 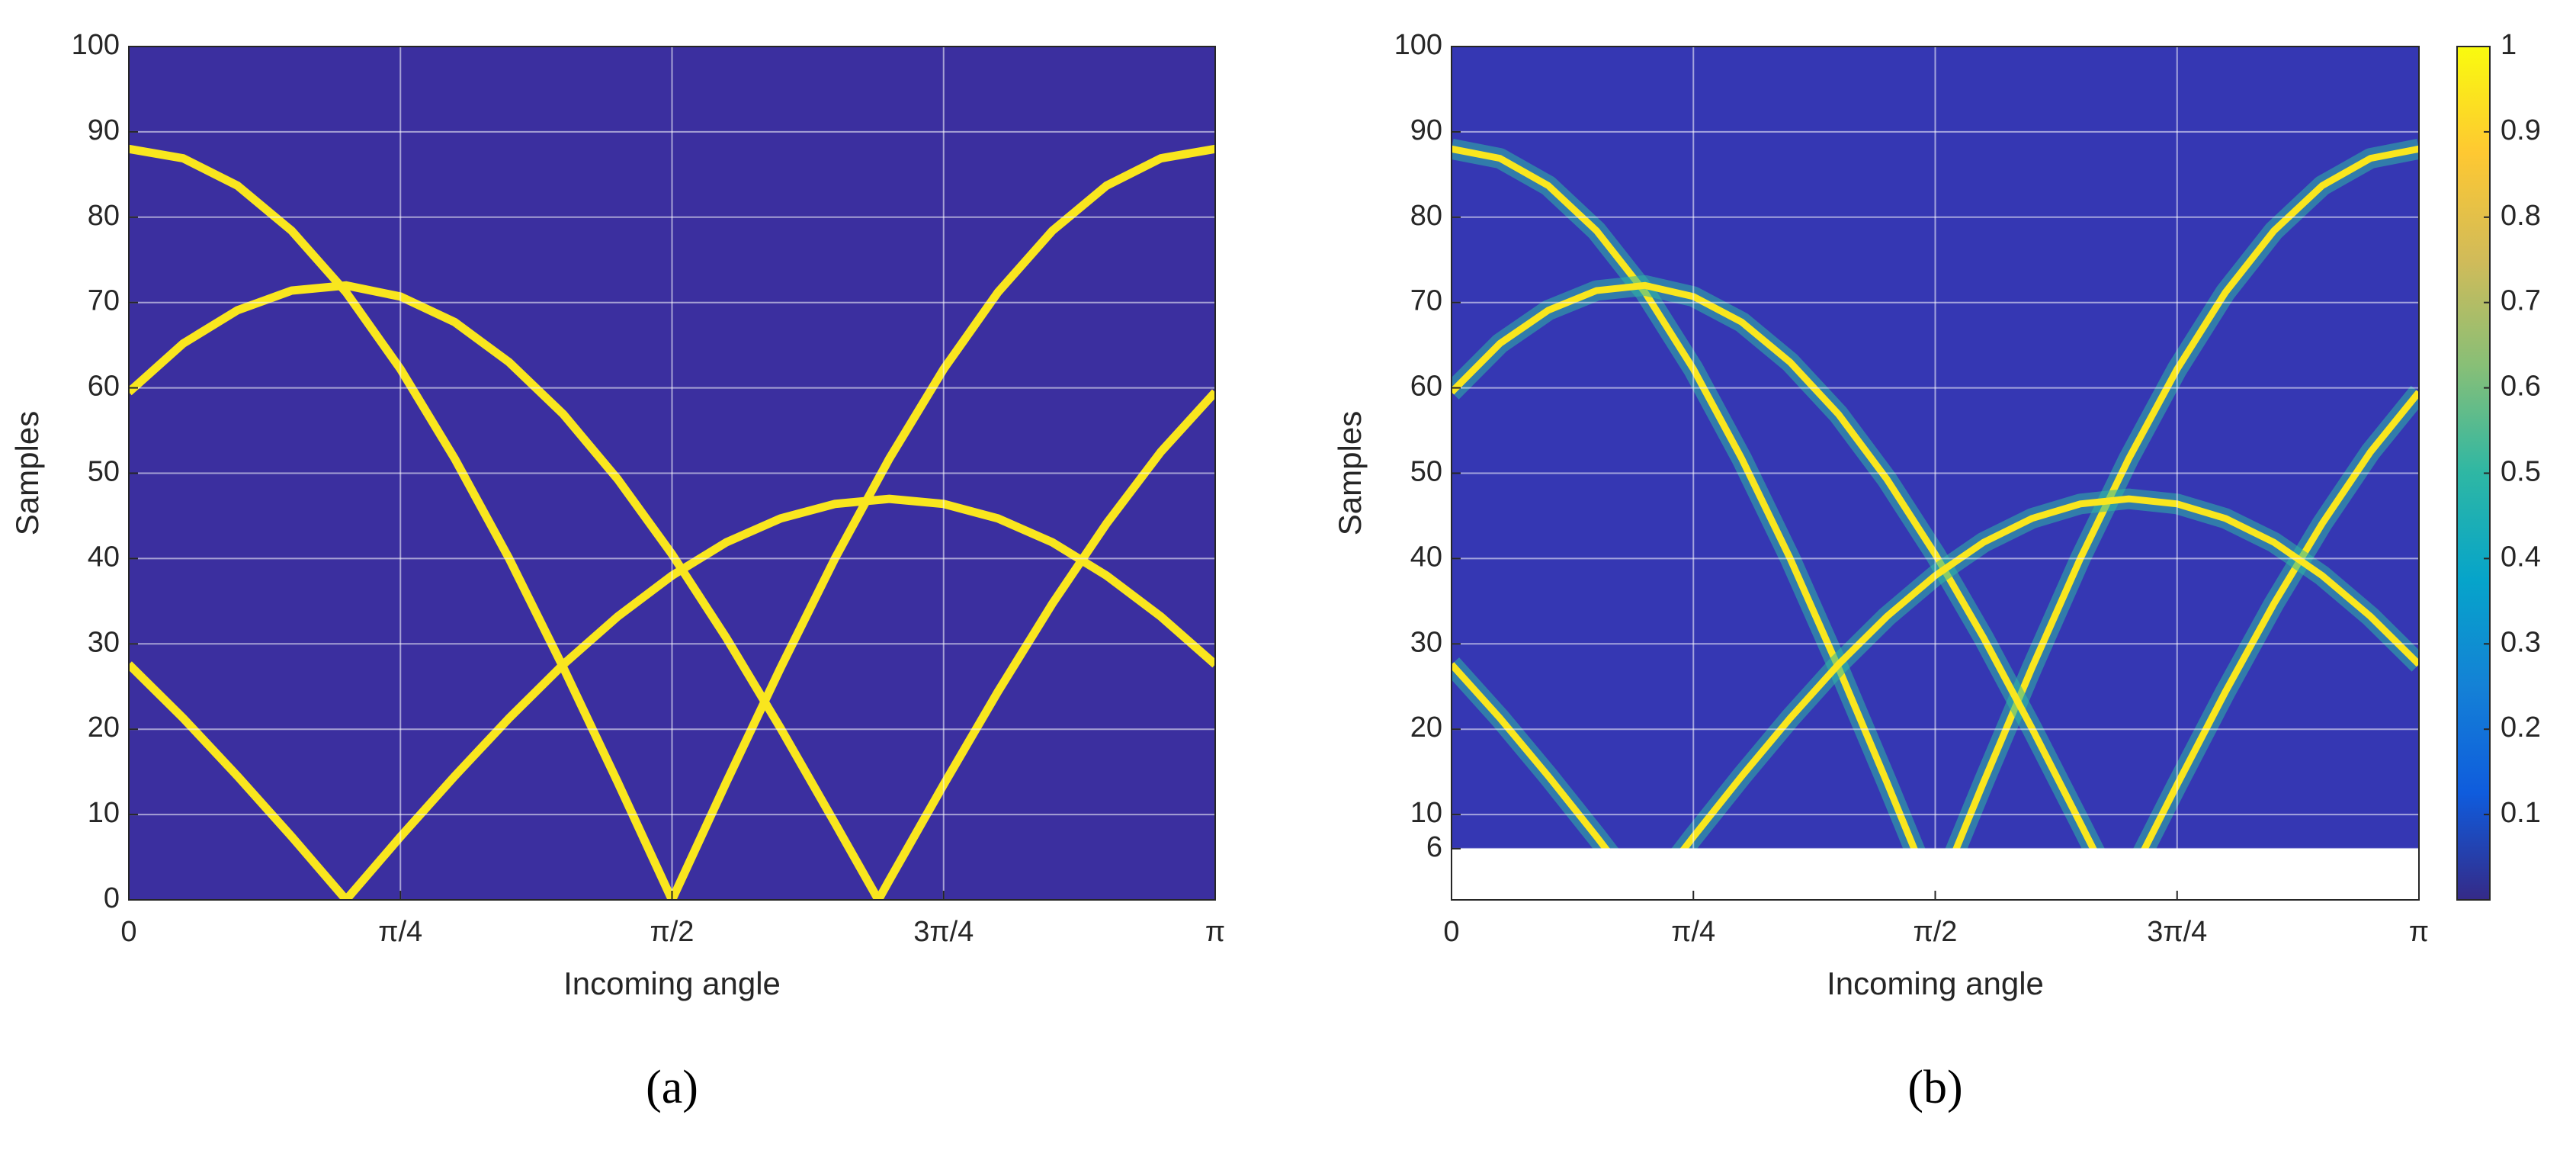 What do you see at coordinates (112, 898) in the screenshot?
I see `y-tick-label: 0` at bounding box center [112, 898].